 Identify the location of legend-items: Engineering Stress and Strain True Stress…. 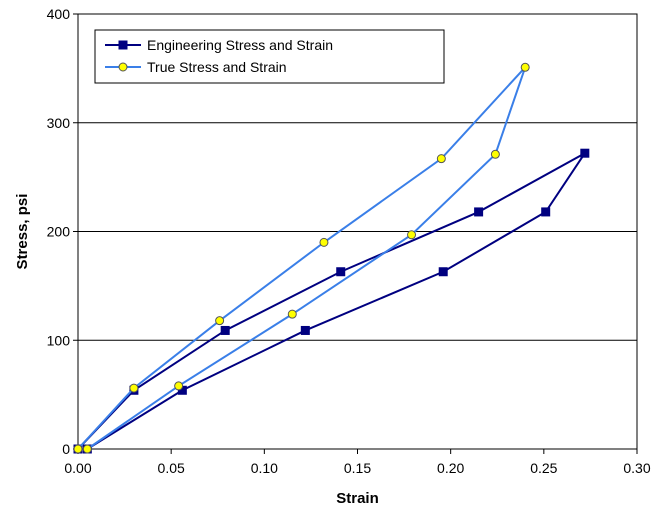
(219, 56).